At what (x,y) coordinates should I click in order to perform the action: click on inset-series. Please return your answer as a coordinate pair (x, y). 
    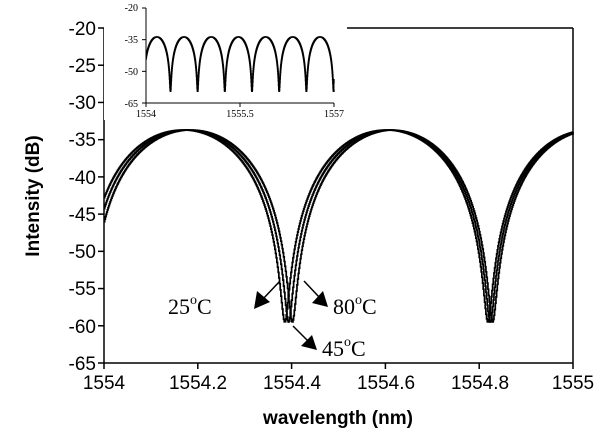
    Looking at the image, I should click on (240, 64).